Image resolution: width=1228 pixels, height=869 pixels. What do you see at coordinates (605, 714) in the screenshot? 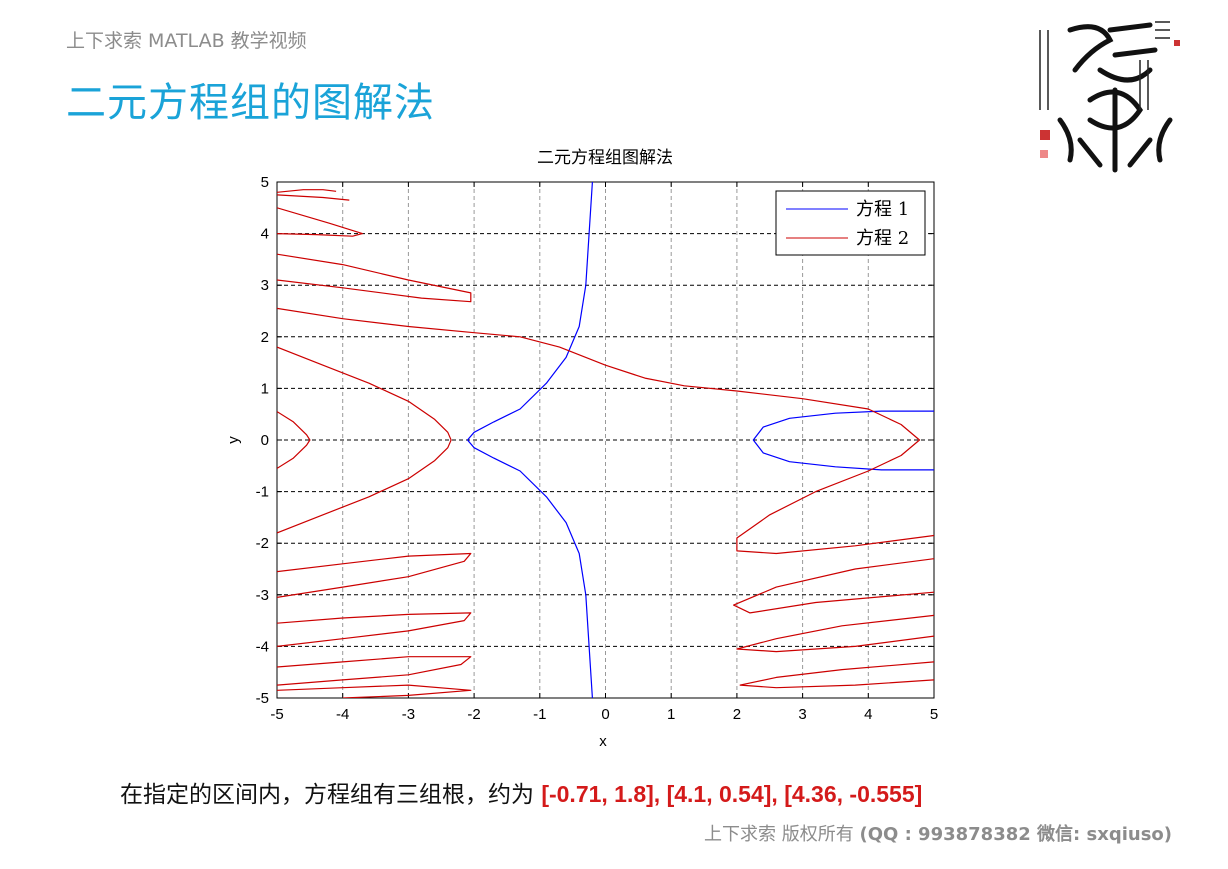
I see `x-tick-label: 0` at bounding box center [605, 714].